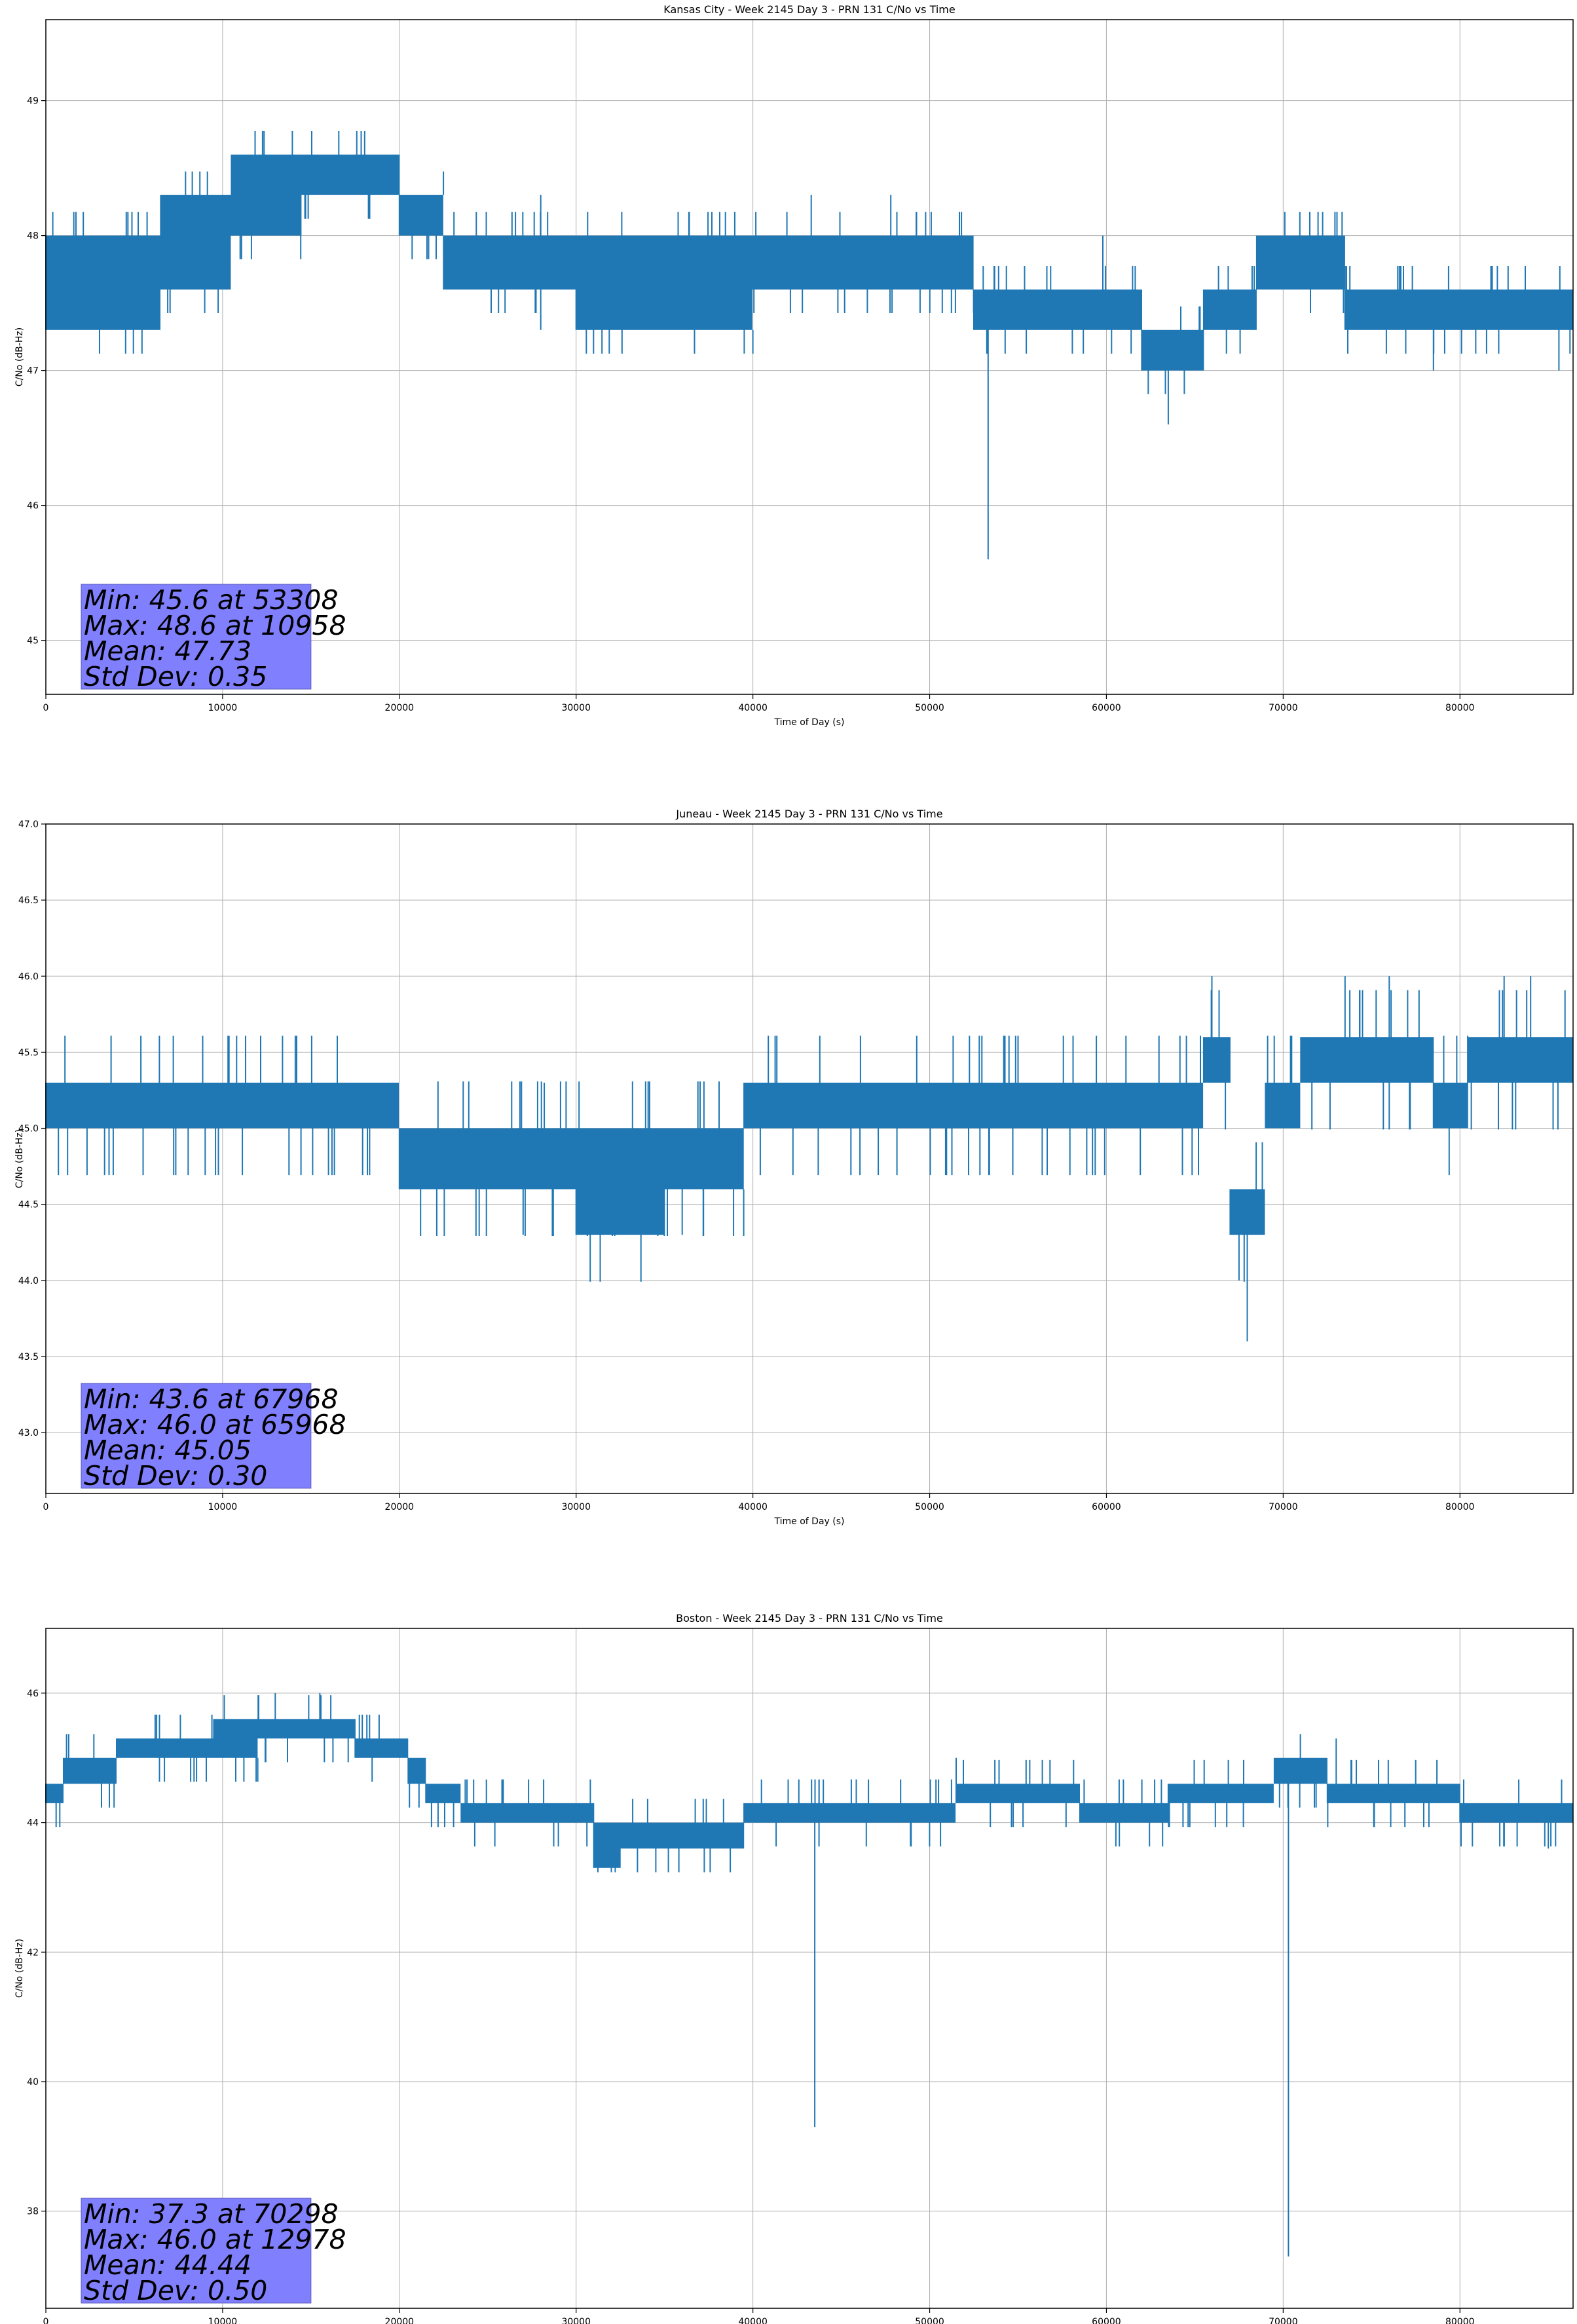 This screenshot has height=2324, width=1577. What do you see at coordinates (167, 2265) in the screenshot?
I see `stats-line: Mean: 44.44` at bounding box center [167, 2265].